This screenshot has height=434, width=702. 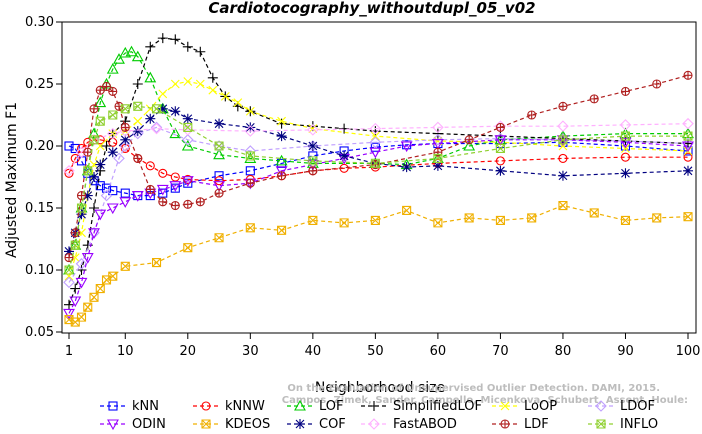 I want to click on x-tick-label: 40, so click(x=313, y=351).